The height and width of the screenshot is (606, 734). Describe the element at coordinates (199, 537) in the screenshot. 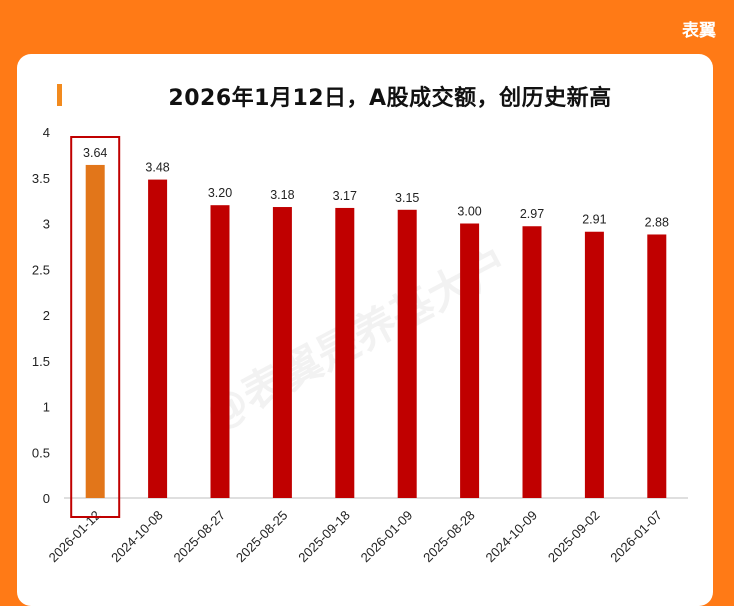

I see `x-tick-label: 2025-08-27` at that location.